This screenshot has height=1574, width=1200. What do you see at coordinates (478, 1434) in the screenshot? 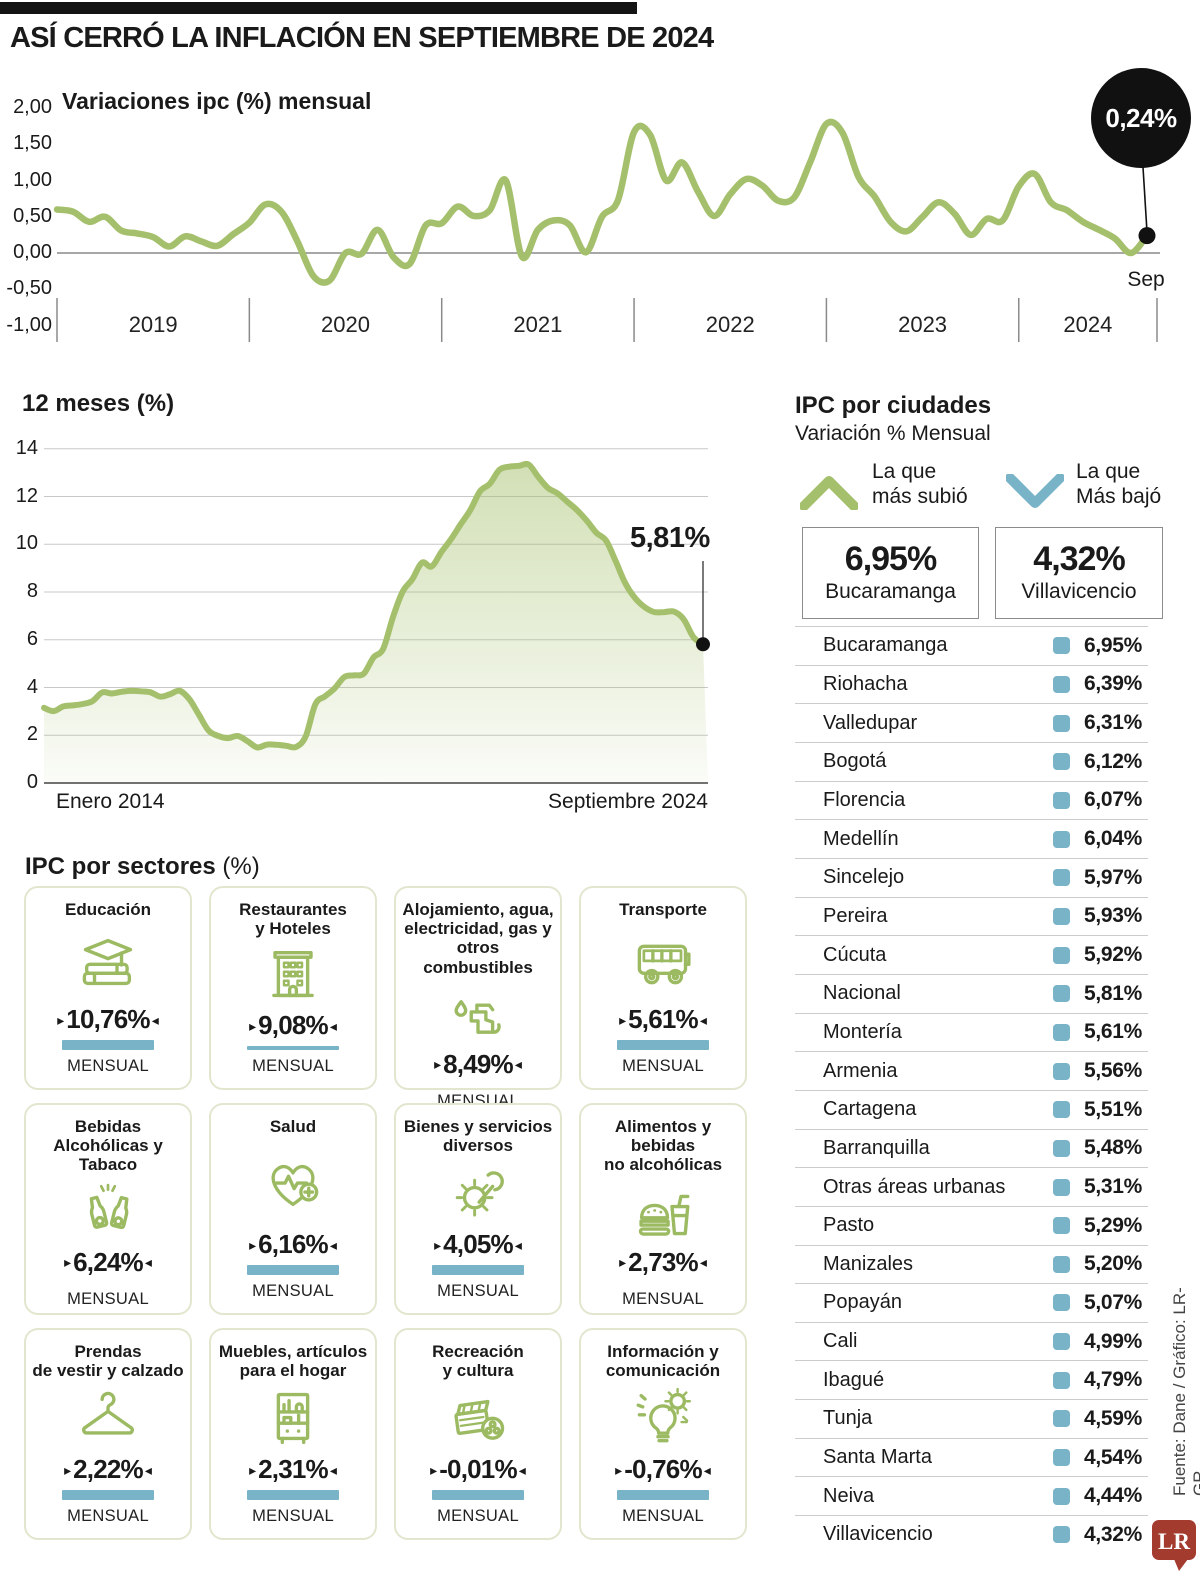
I see `sector-card: Recreación y cultura ▸ -0,01% ◂ MENSUAL` at bounding box center [478, 1434].